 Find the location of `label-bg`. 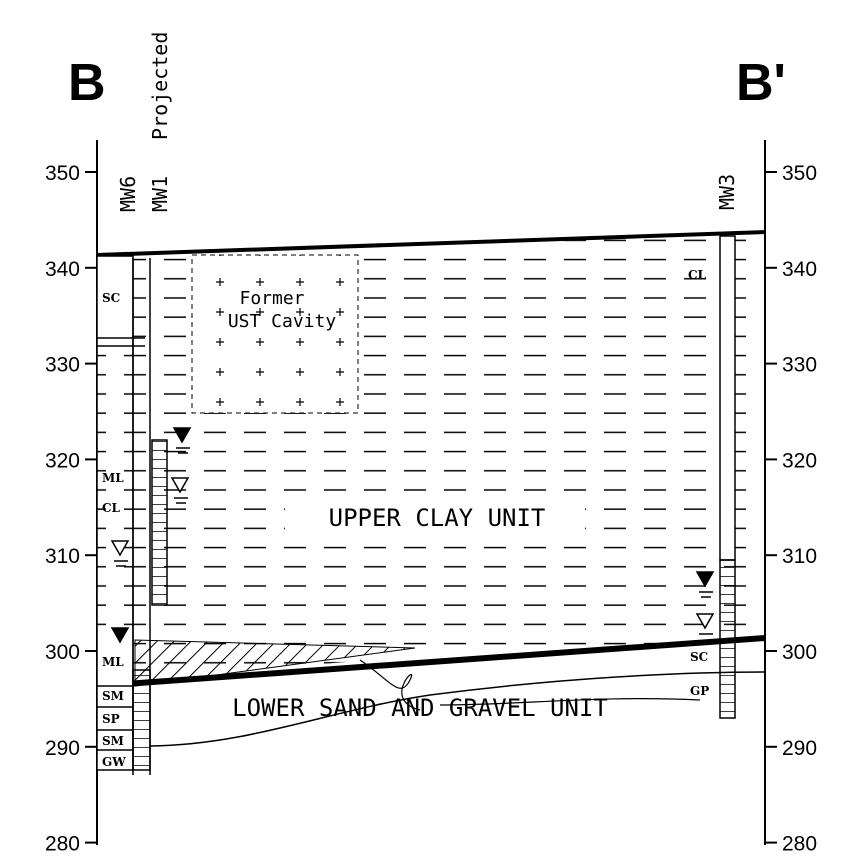

label-bg is located at coordinates (435, 518).